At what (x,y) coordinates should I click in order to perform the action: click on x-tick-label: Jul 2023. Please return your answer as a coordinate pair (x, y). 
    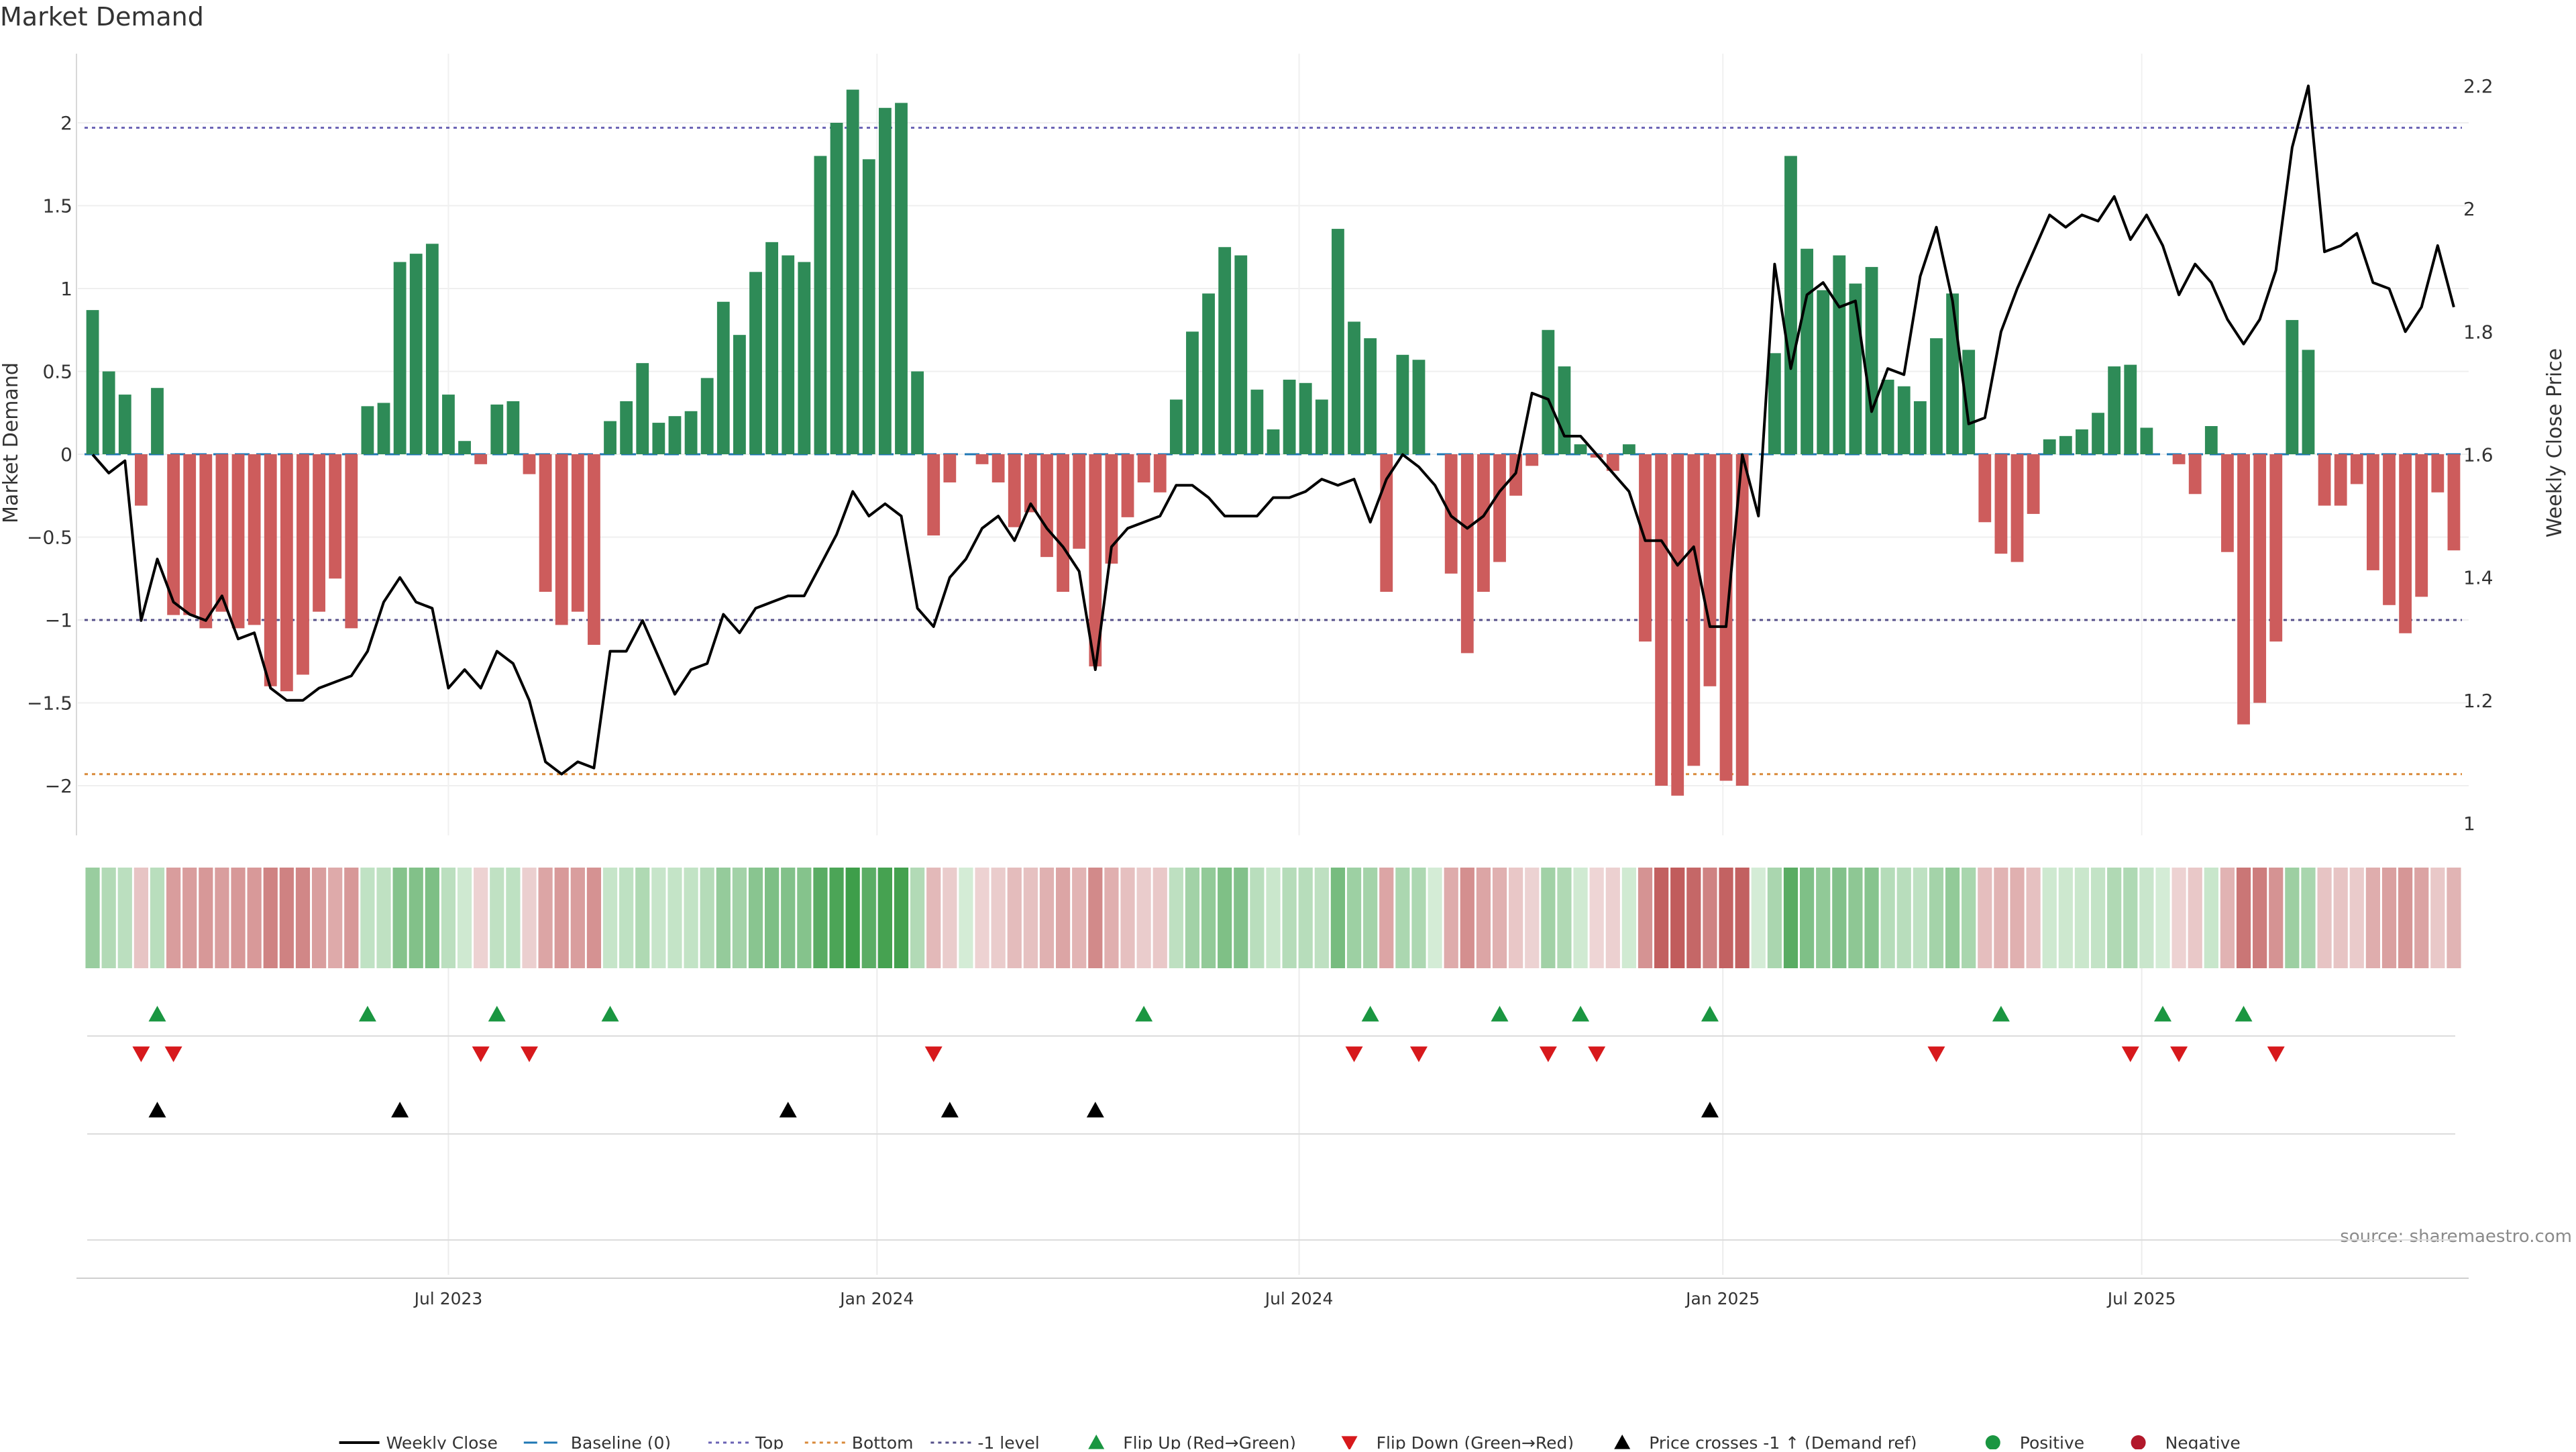
    Looking at the image, I should click on (448, 1298).